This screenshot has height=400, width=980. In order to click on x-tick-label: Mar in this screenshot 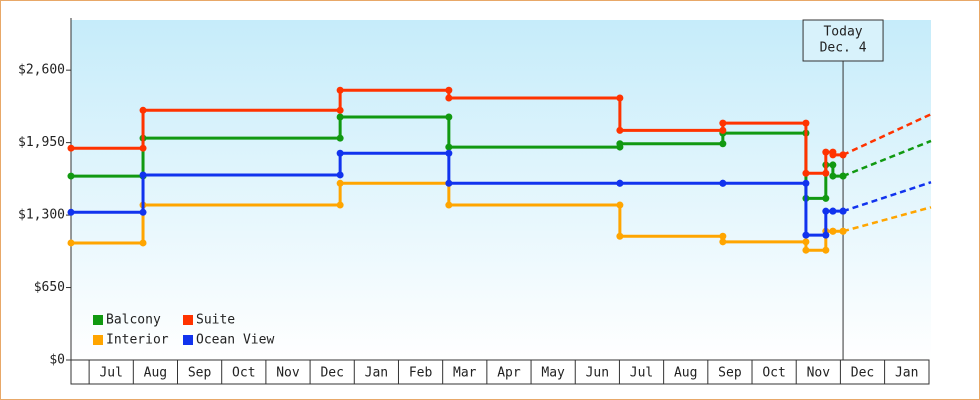, I will do `click(465, 373)`.